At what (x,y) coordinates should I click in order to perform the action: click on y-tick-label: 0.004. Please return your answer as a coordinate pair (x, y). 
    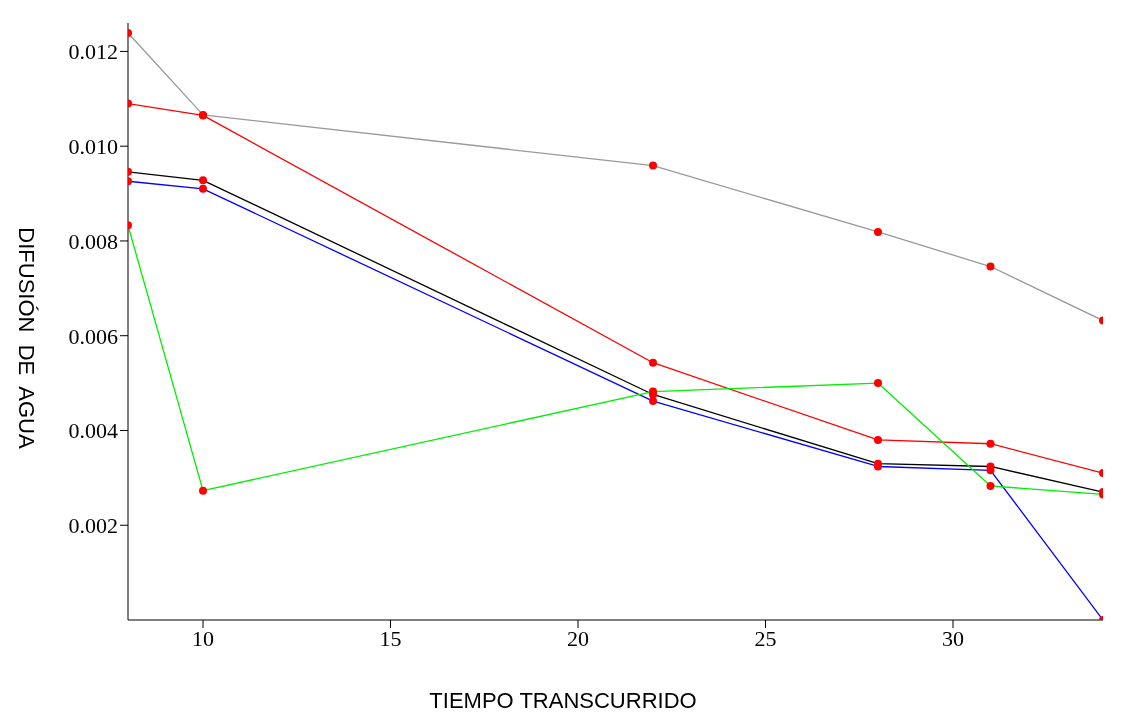
    Looking at the image, I should click on (93, 431).